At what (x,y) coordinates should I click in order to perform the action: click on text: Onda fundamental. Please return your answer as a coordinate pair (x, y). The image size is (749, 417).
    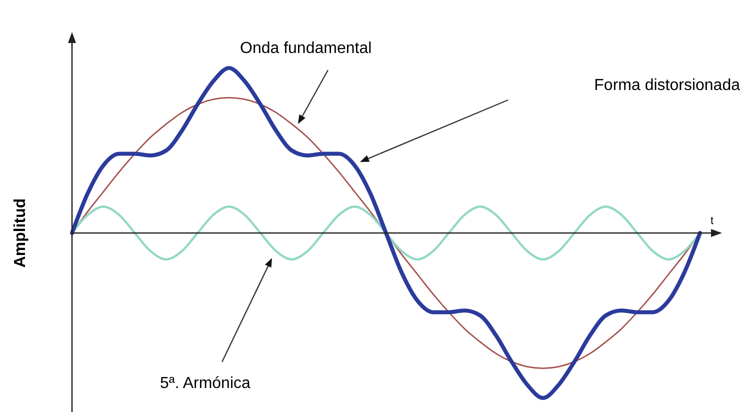
    Looking at the image, I should click on (306, 48).